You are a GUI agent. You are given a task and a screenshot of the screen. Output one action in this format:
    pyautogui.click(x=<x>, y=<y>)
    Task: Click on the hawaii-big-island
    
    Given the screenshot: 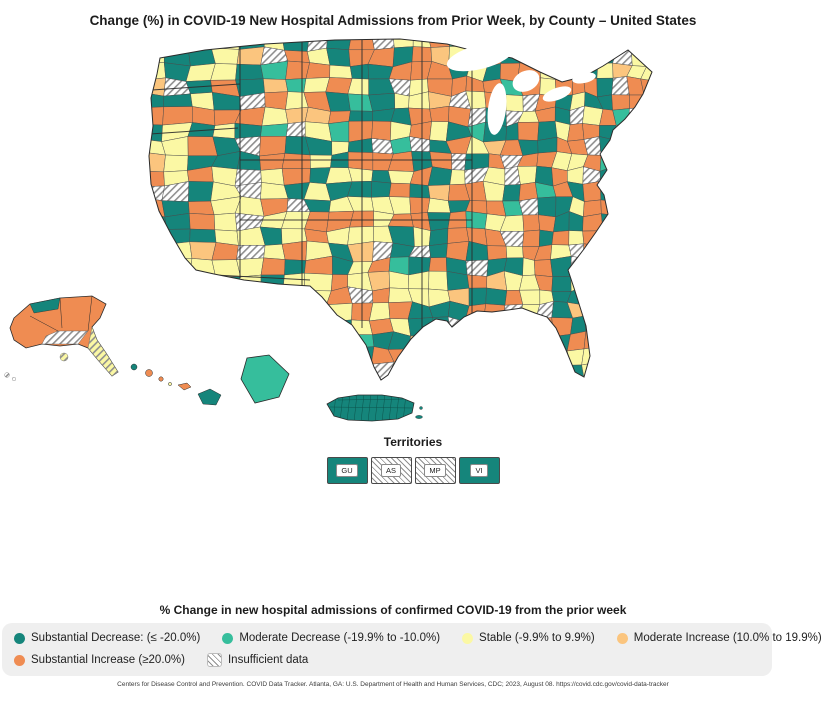 What is the action you would take?
    pyautogui.click(x=265, y=379)
    